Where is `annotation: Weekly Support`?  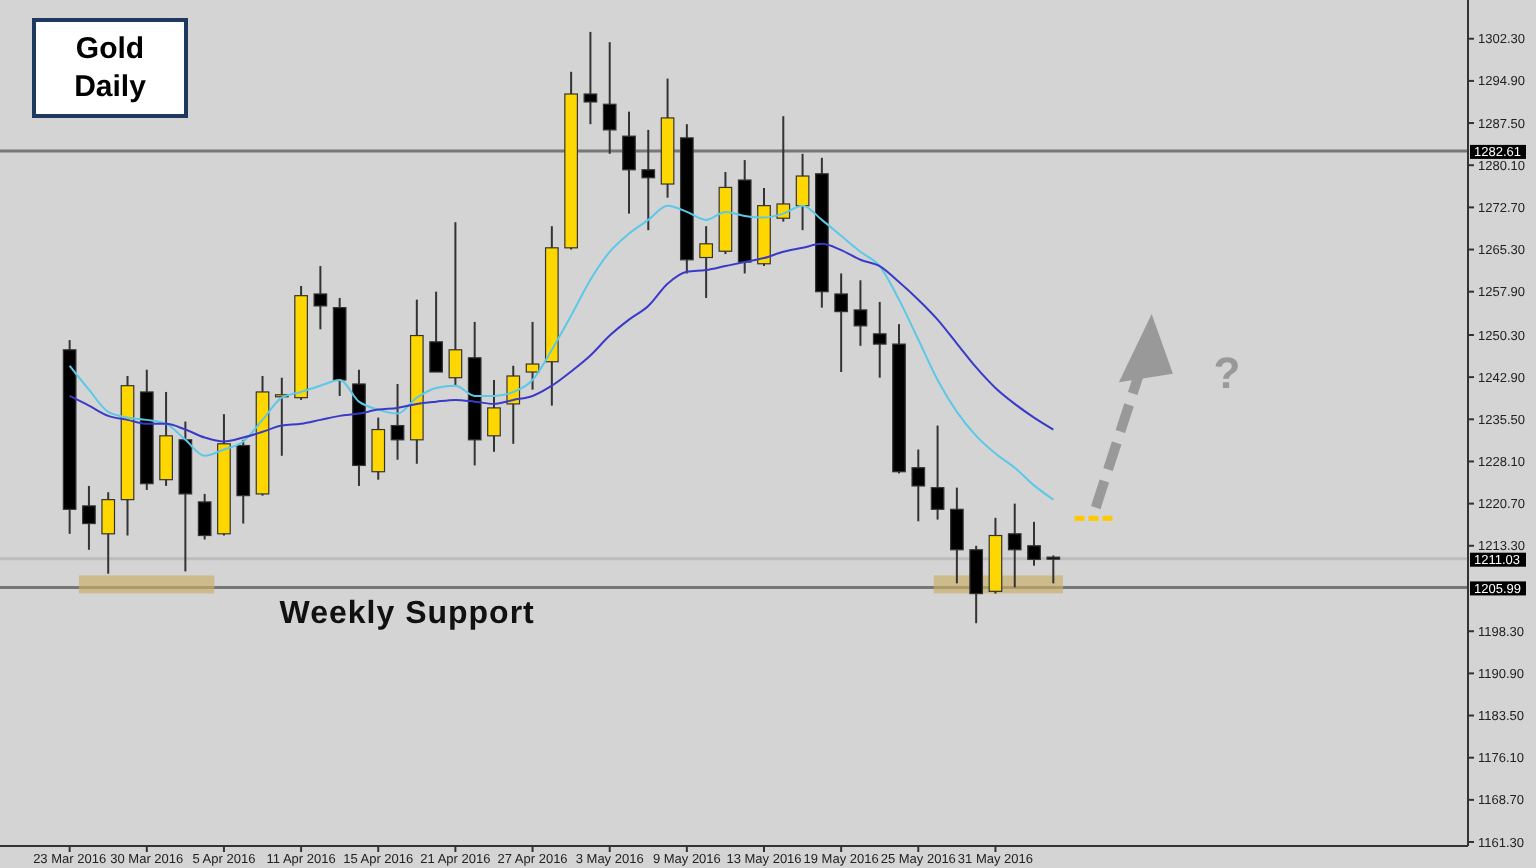 annotation: Weekly Support is located at coordinates (407, 614).